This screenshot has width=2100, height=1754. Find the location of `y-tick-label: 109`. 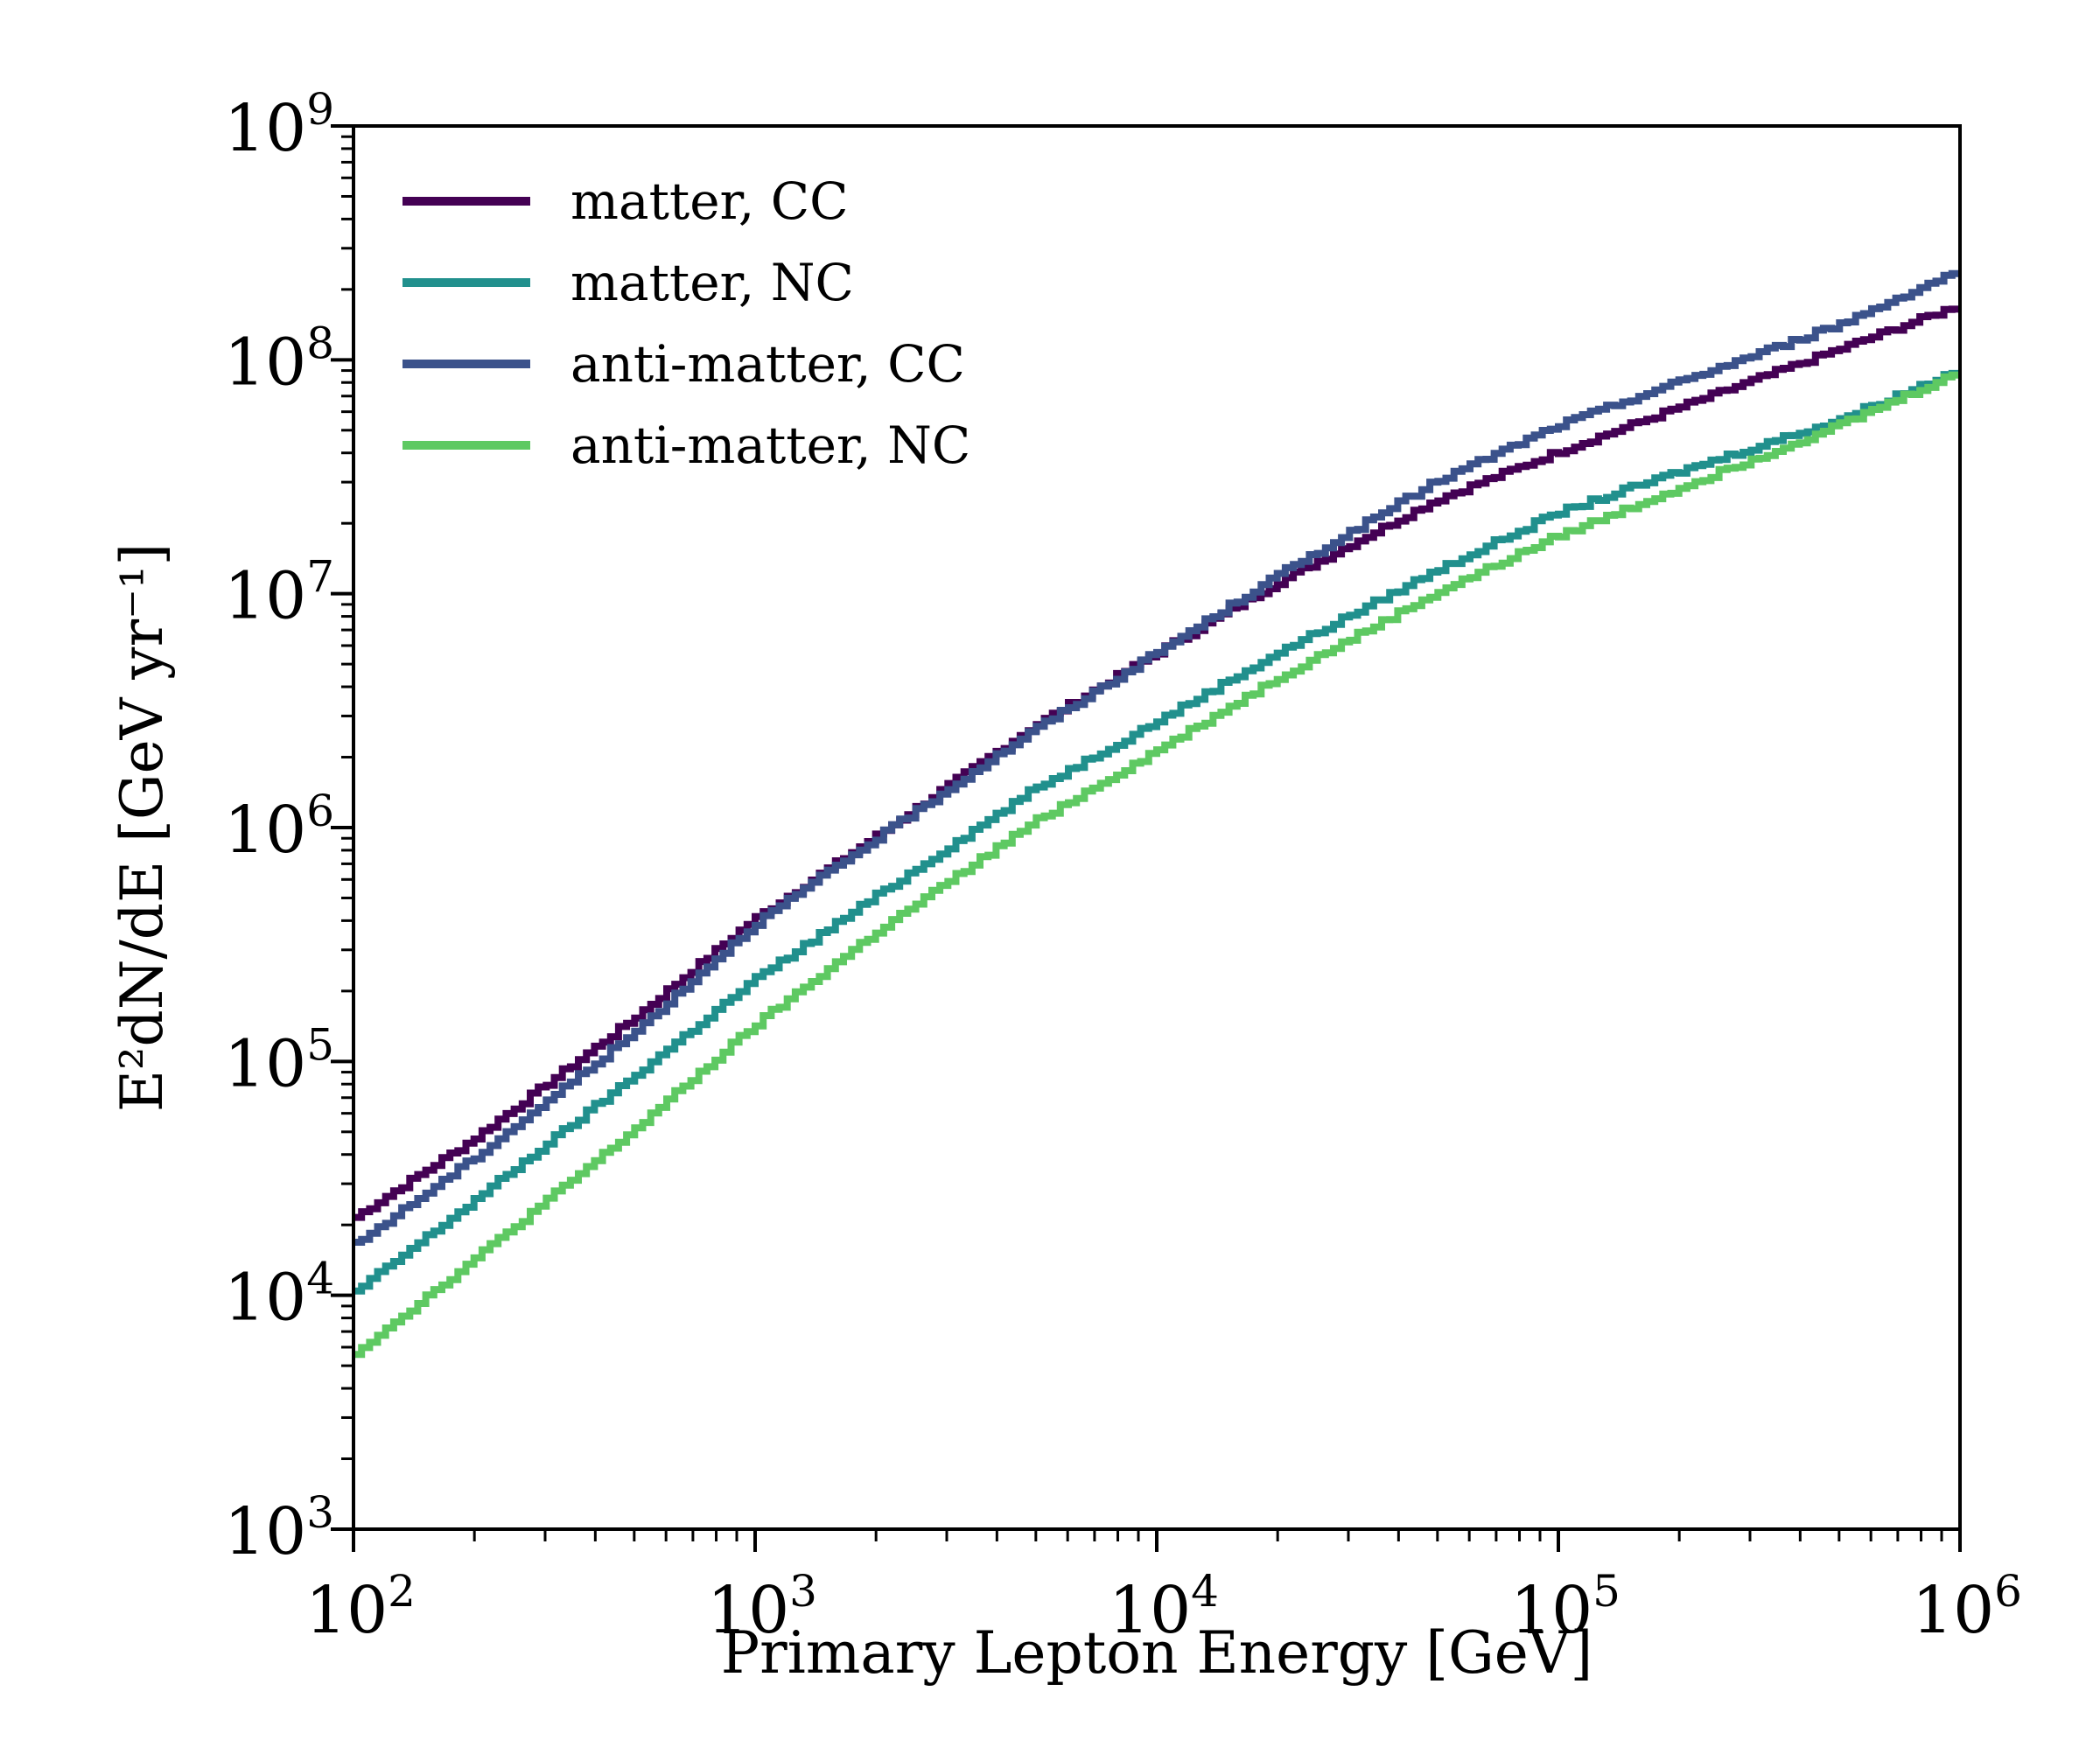

y-tick-label: 109 is located at coordinates (279, 125).